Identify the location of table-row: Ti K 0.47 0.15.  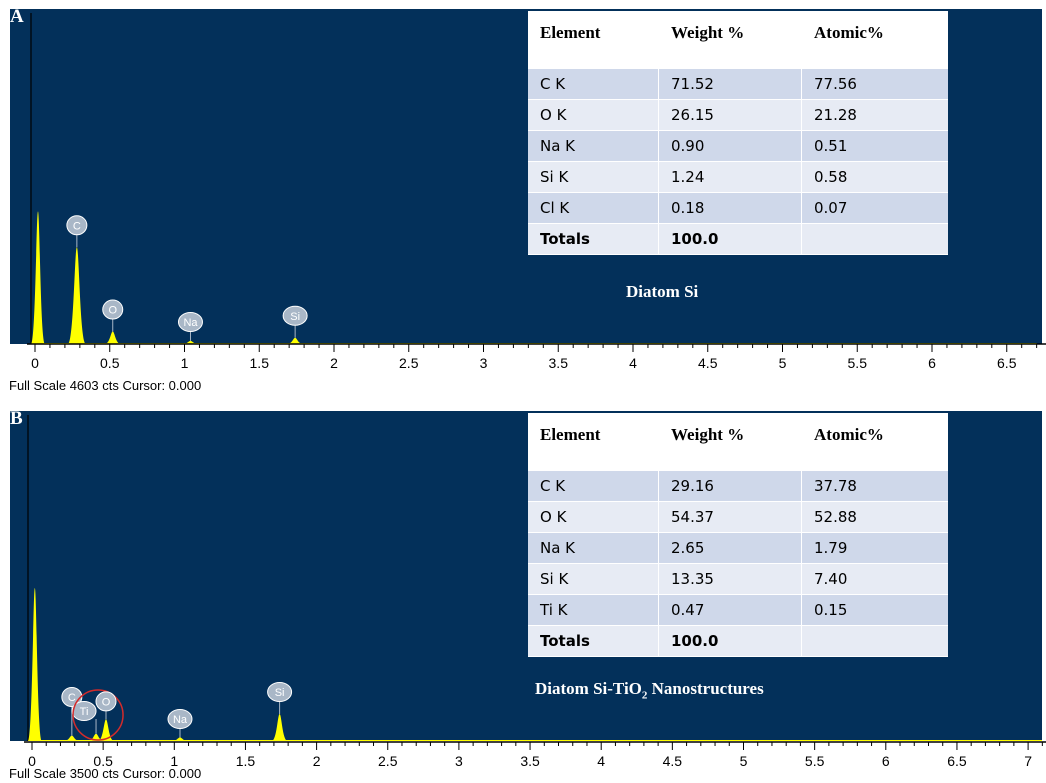
(738, 610).